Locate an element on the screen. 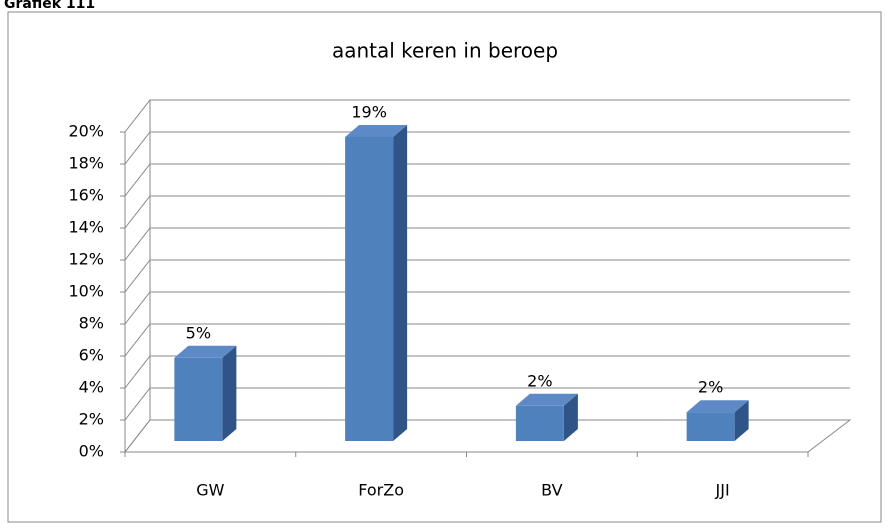  y-tick-label: 6% is located at coordinates (91, 355).